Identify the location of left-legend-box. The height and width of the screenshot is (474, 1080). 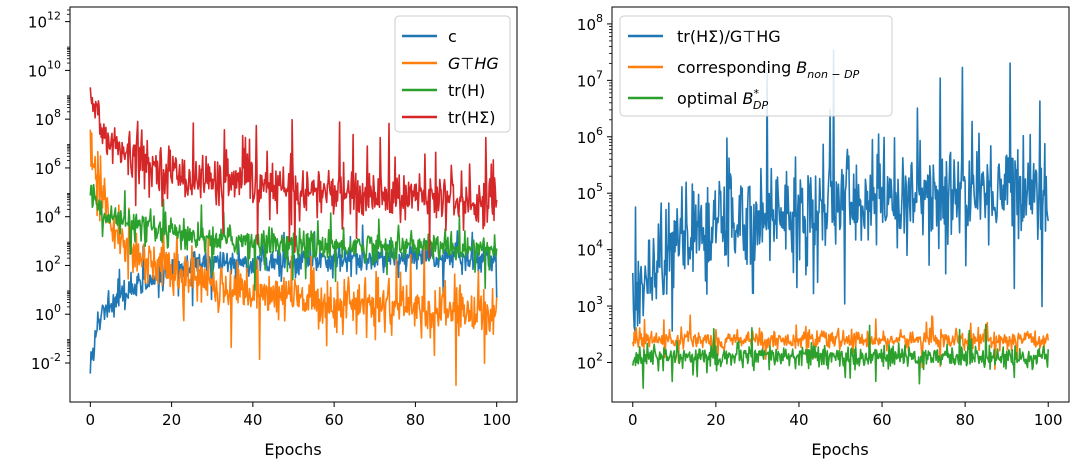
(452, 74).